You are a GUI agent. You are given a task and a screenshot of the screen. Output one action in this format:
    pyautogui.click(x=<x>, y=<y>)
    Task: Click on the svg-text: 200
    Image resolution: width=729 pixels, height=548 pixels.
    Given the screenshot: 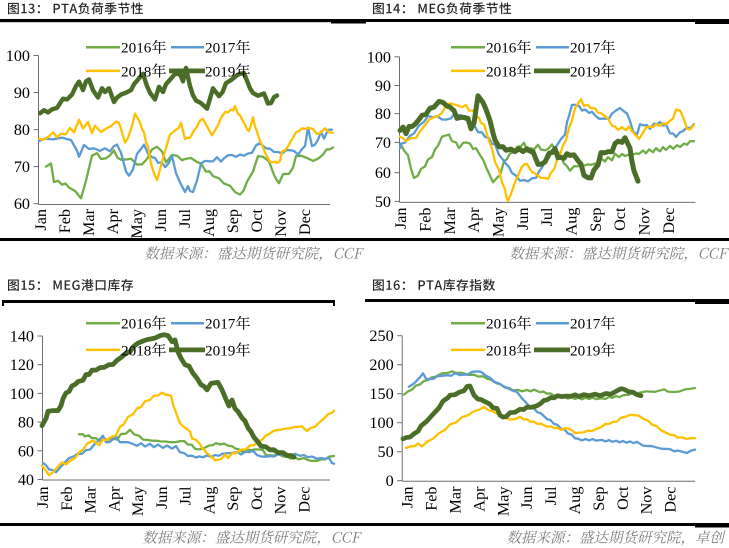 What is the action you would take?
    pyautogui.click(x=381, y=365)
    